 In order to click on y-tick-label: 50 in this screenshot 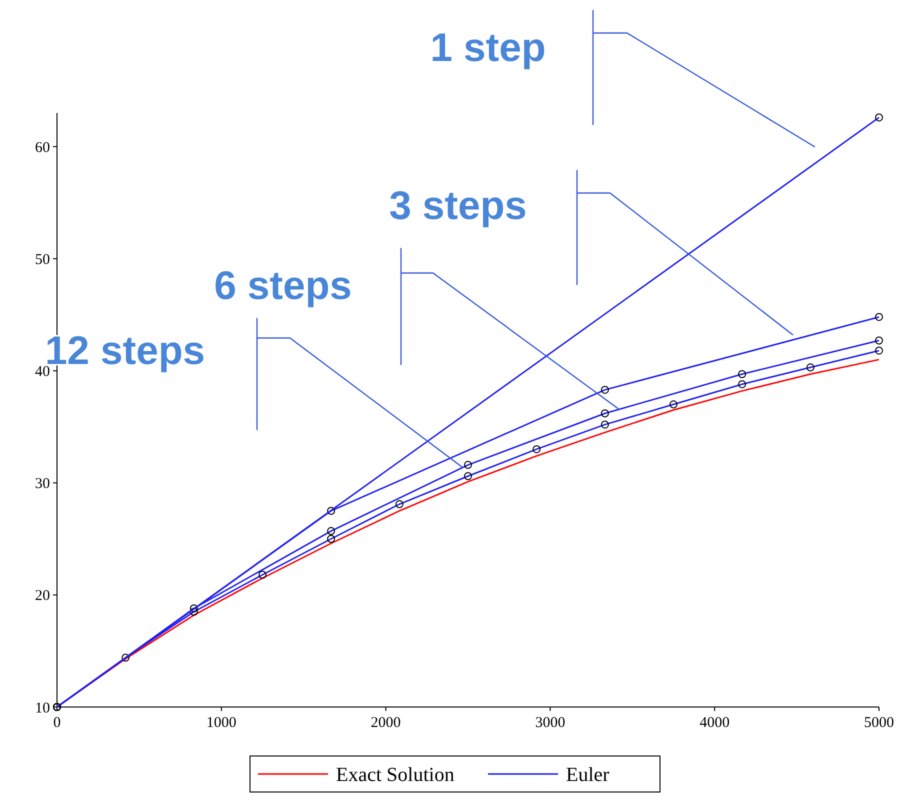, I will do `click(42, 260)`.